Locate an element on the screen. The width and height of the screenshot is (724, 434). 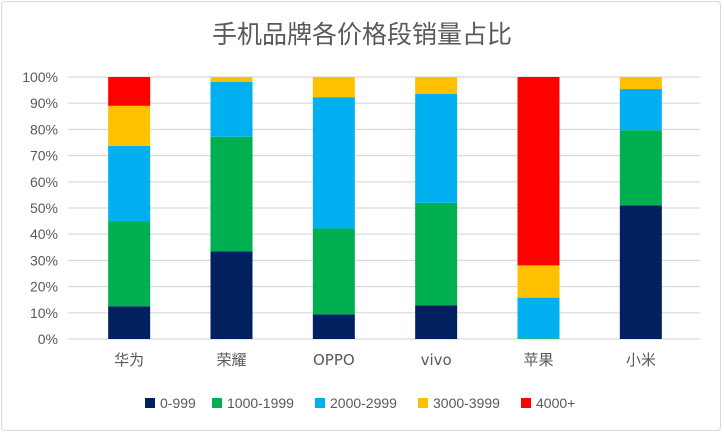
bar-segment-OPPO-1000-1999 is located at coordinates (333, 271).